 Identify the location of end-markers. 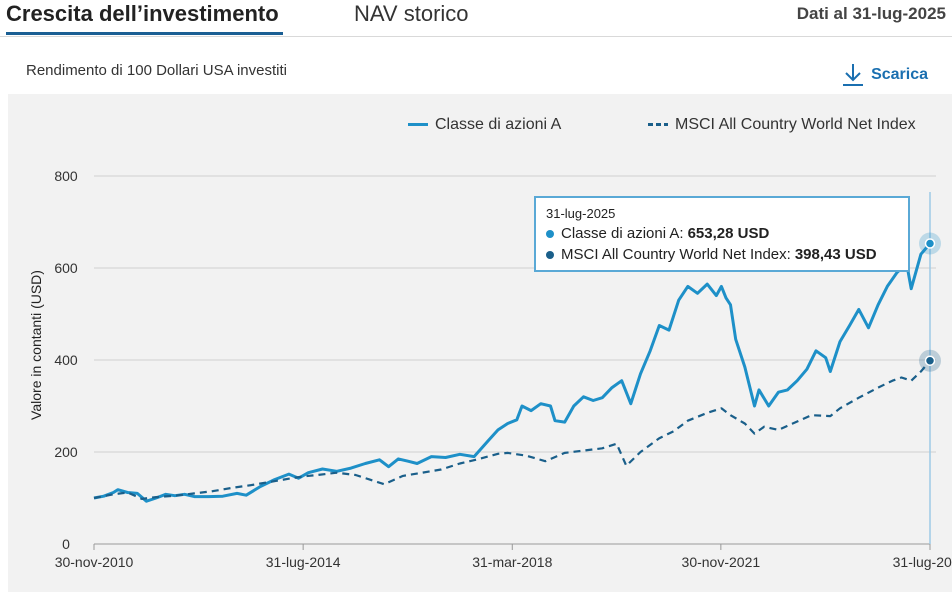
(930, 302).